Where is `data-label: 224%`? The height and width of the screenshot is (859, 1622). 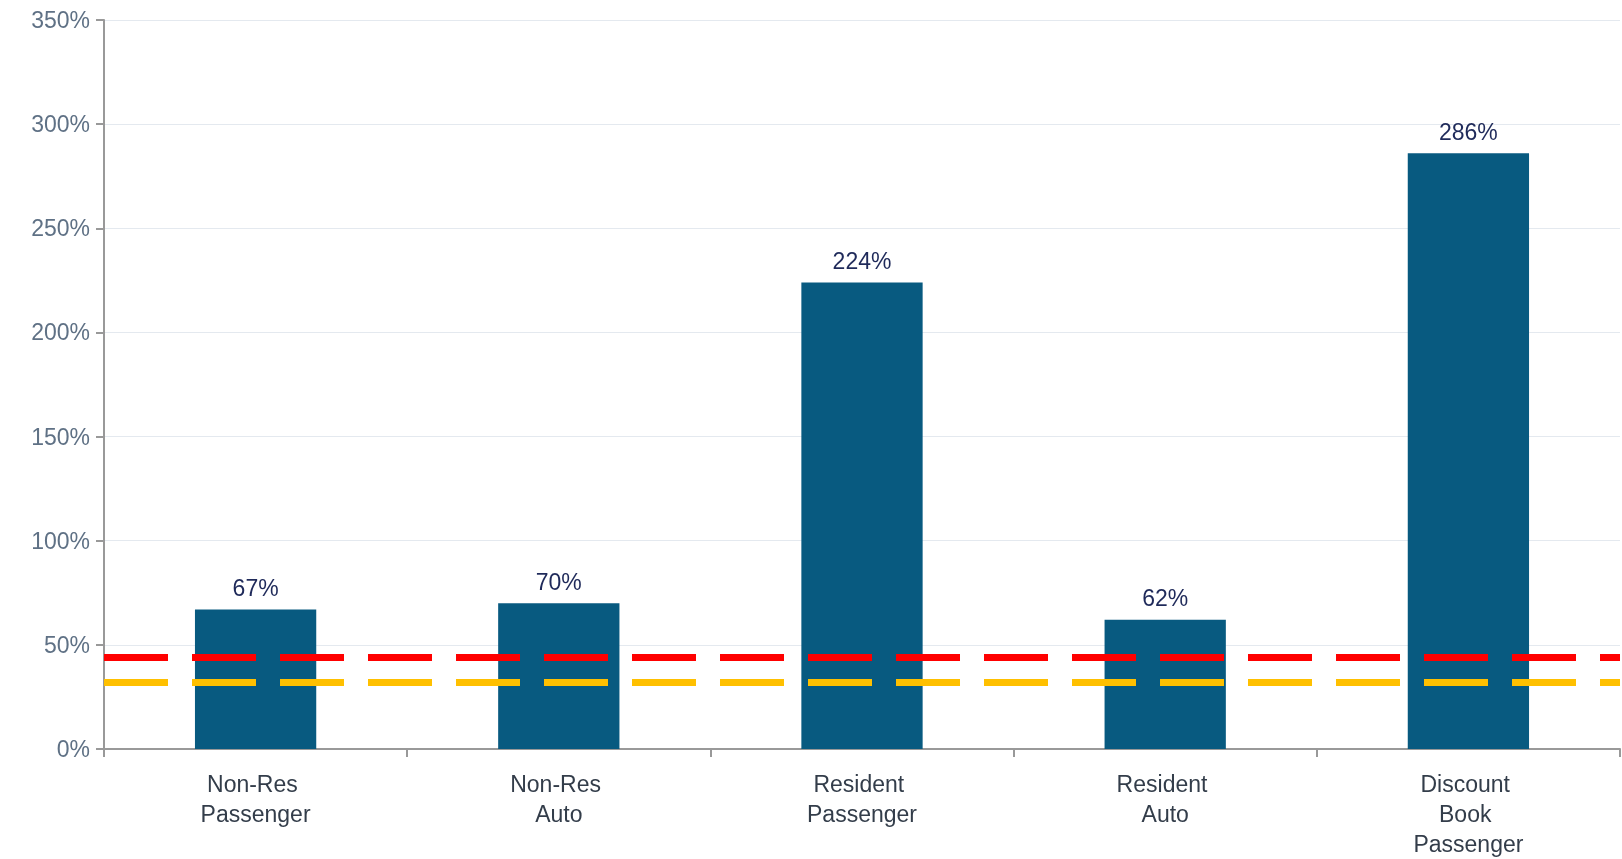 data-label: 224% is located at coordinates (862, 260).